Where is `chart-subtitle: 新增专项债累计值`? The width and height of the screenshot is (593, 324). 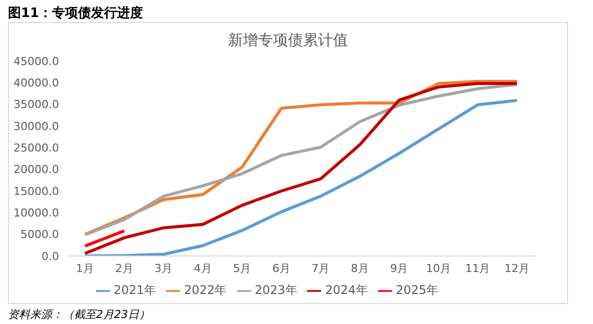 chart-subtitle: 新增专项债累计值 is located at coordinates (288, 41).